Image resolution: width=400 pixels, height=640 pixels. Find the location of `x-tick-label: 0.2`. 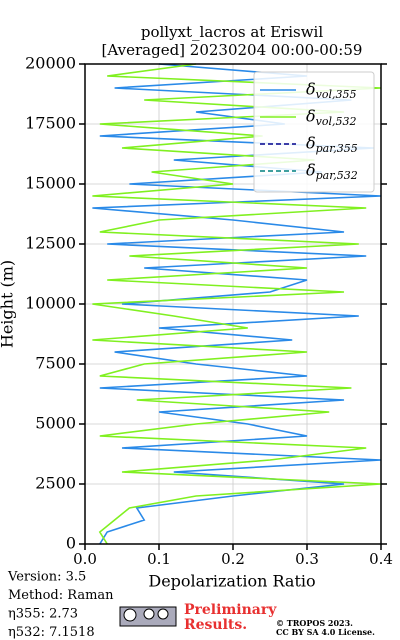

x-tick-label: 0.2 is located at coordinates (233, 559).